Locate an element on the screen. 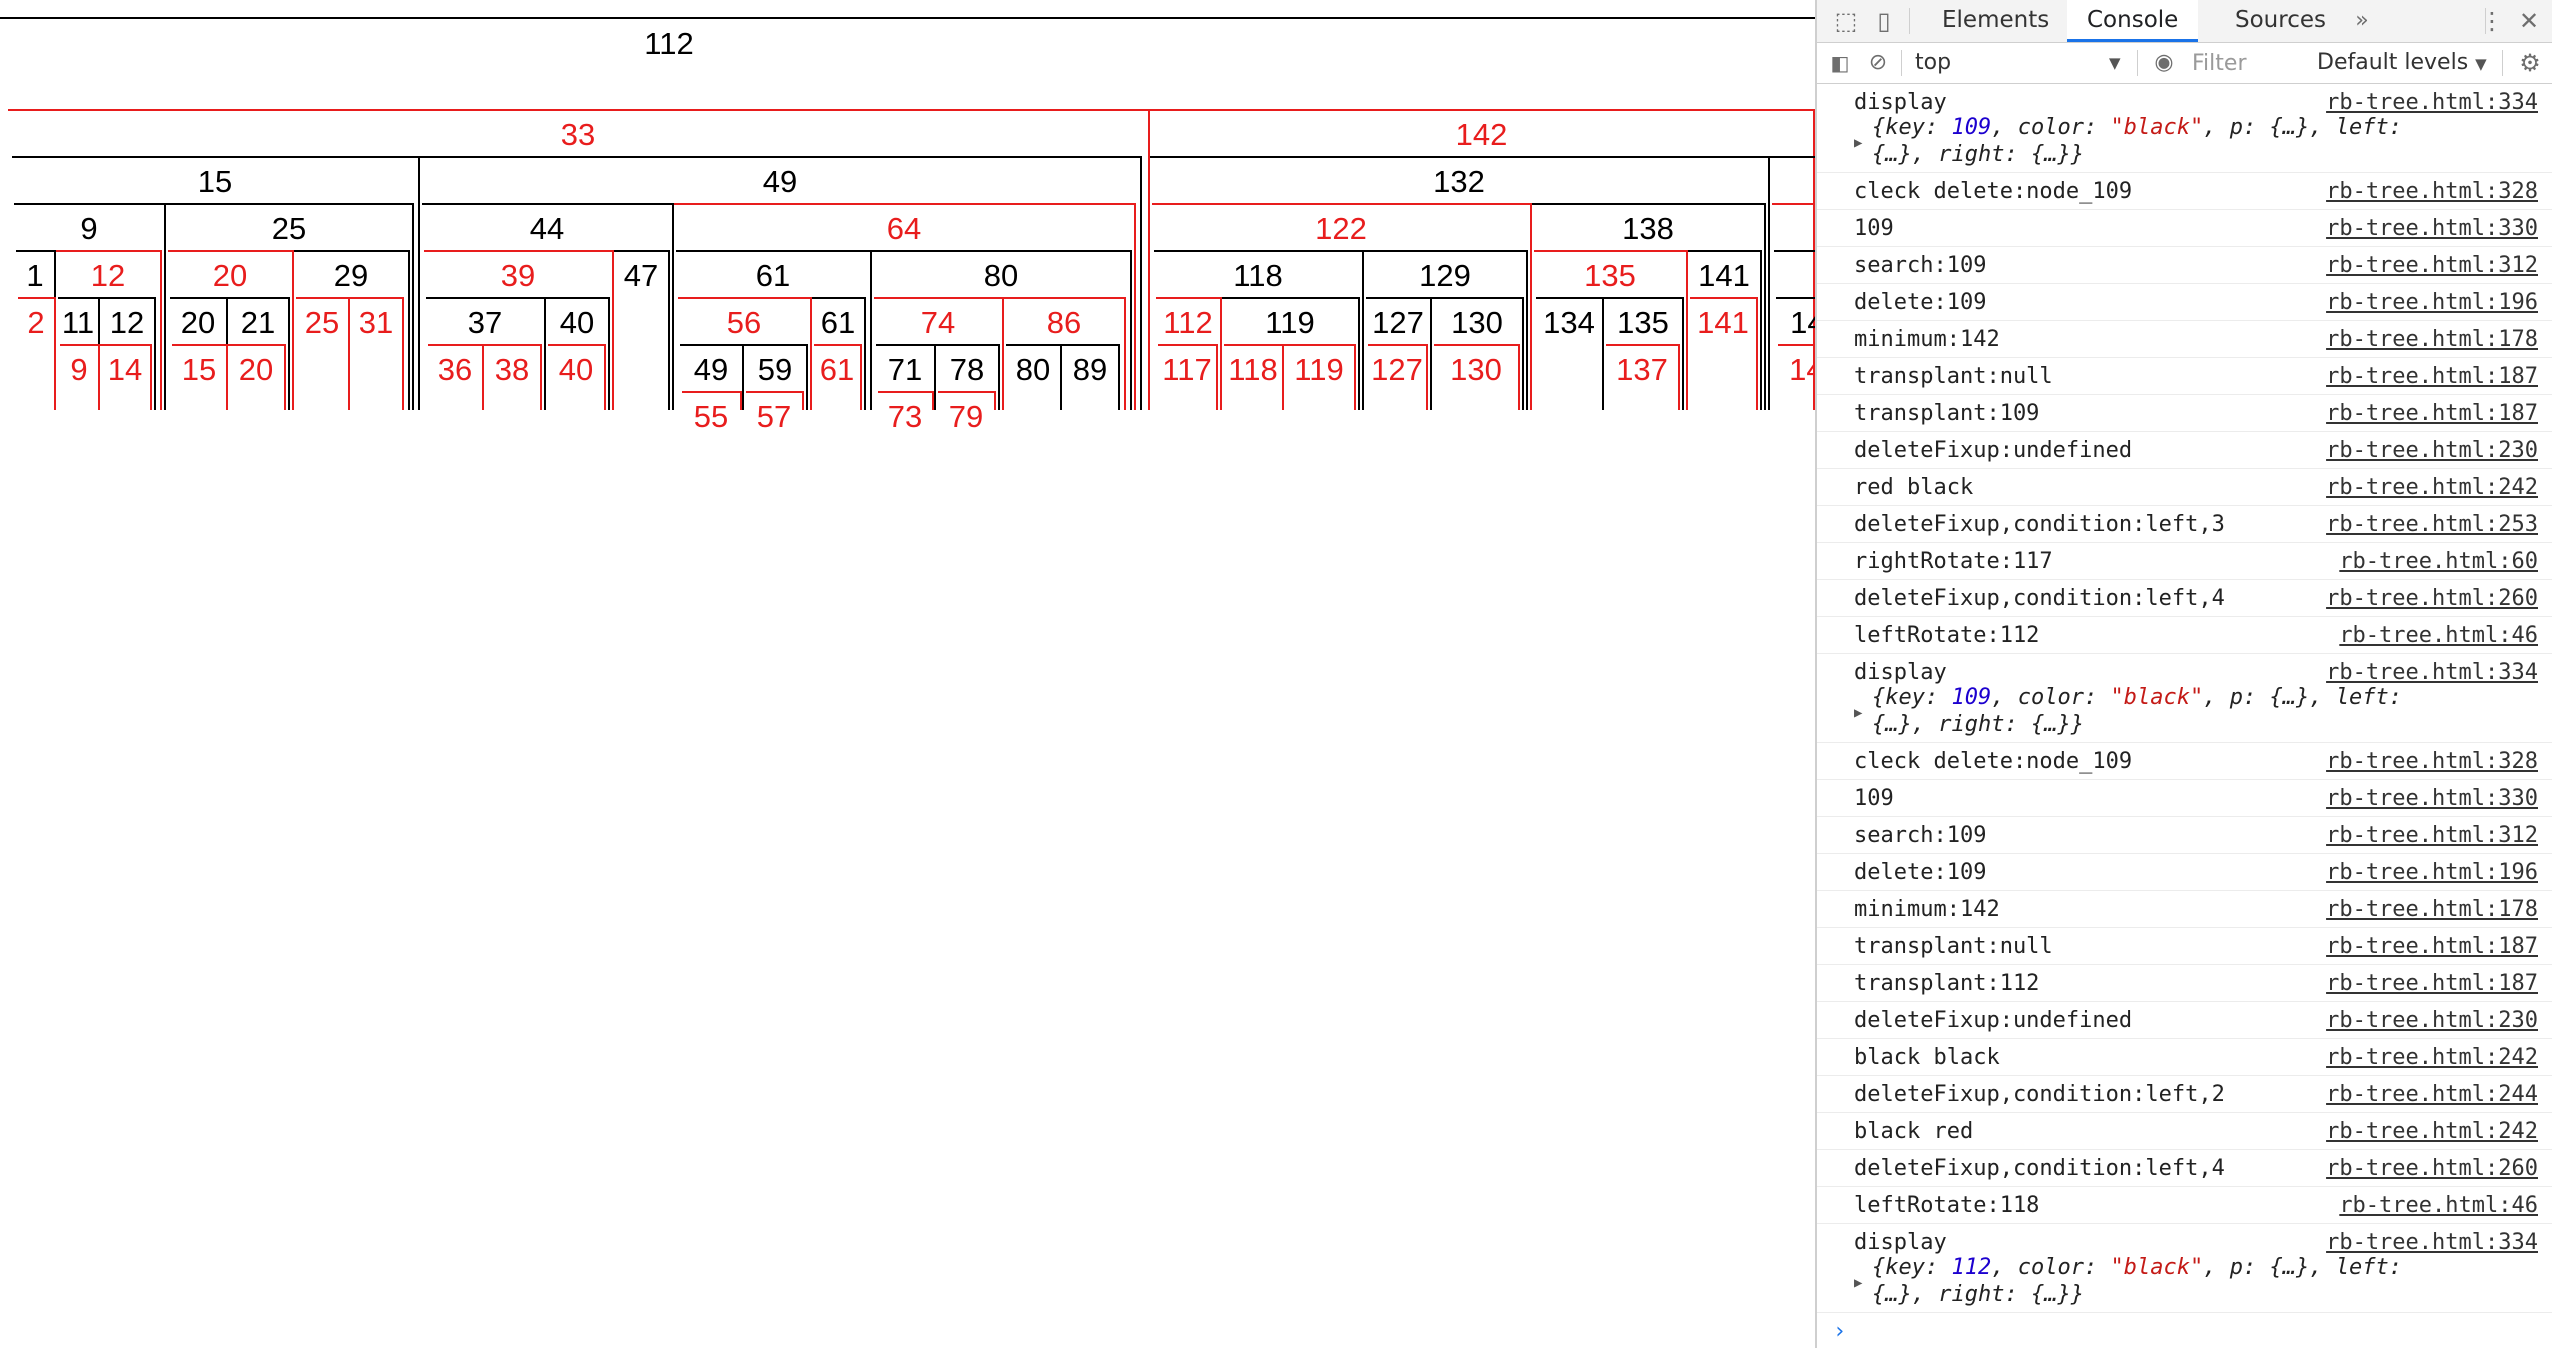  console-message: deleteFixup:undefined rb-tree.html:230 is located at coordinates (2184, 1020).